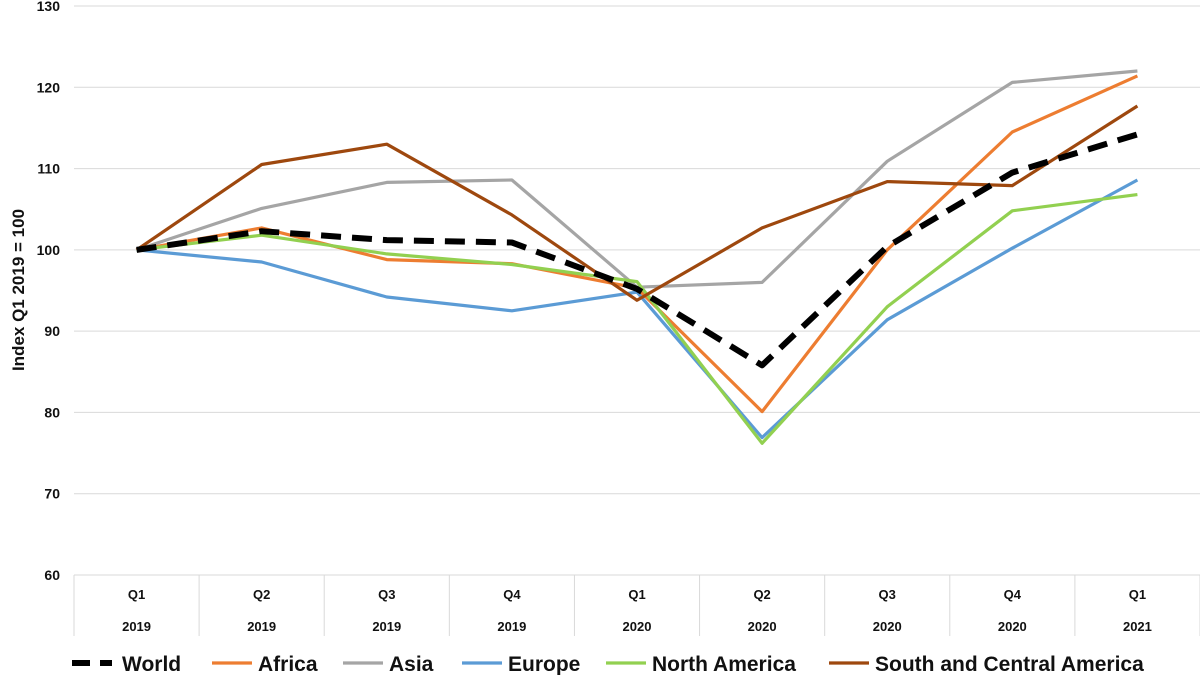  What do you see at coordinates (724, 664) in the screenshot?
I see `legend-label-north-america: North America` at bounding box center [724, 664].